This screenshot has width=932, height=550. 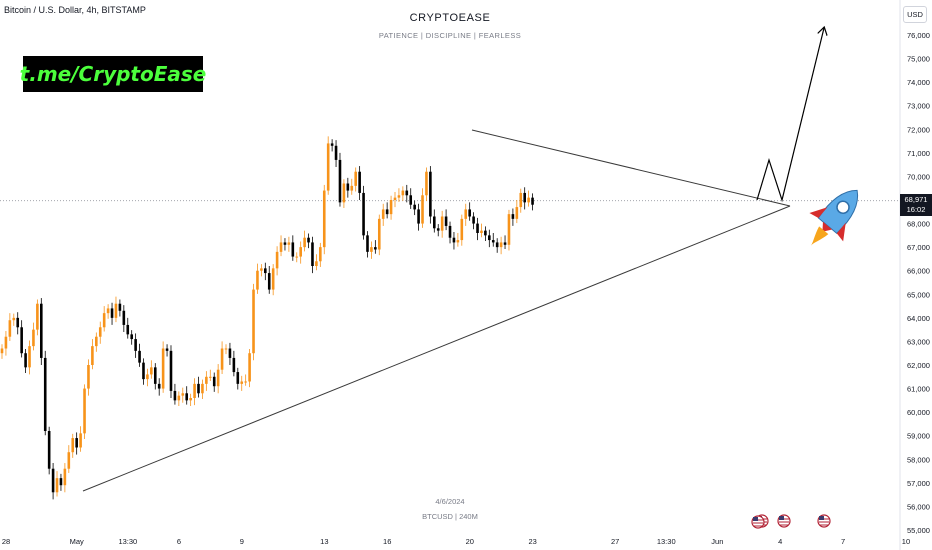 I want to click on y-tick-label: 56,000, so click(x=918, y=506).